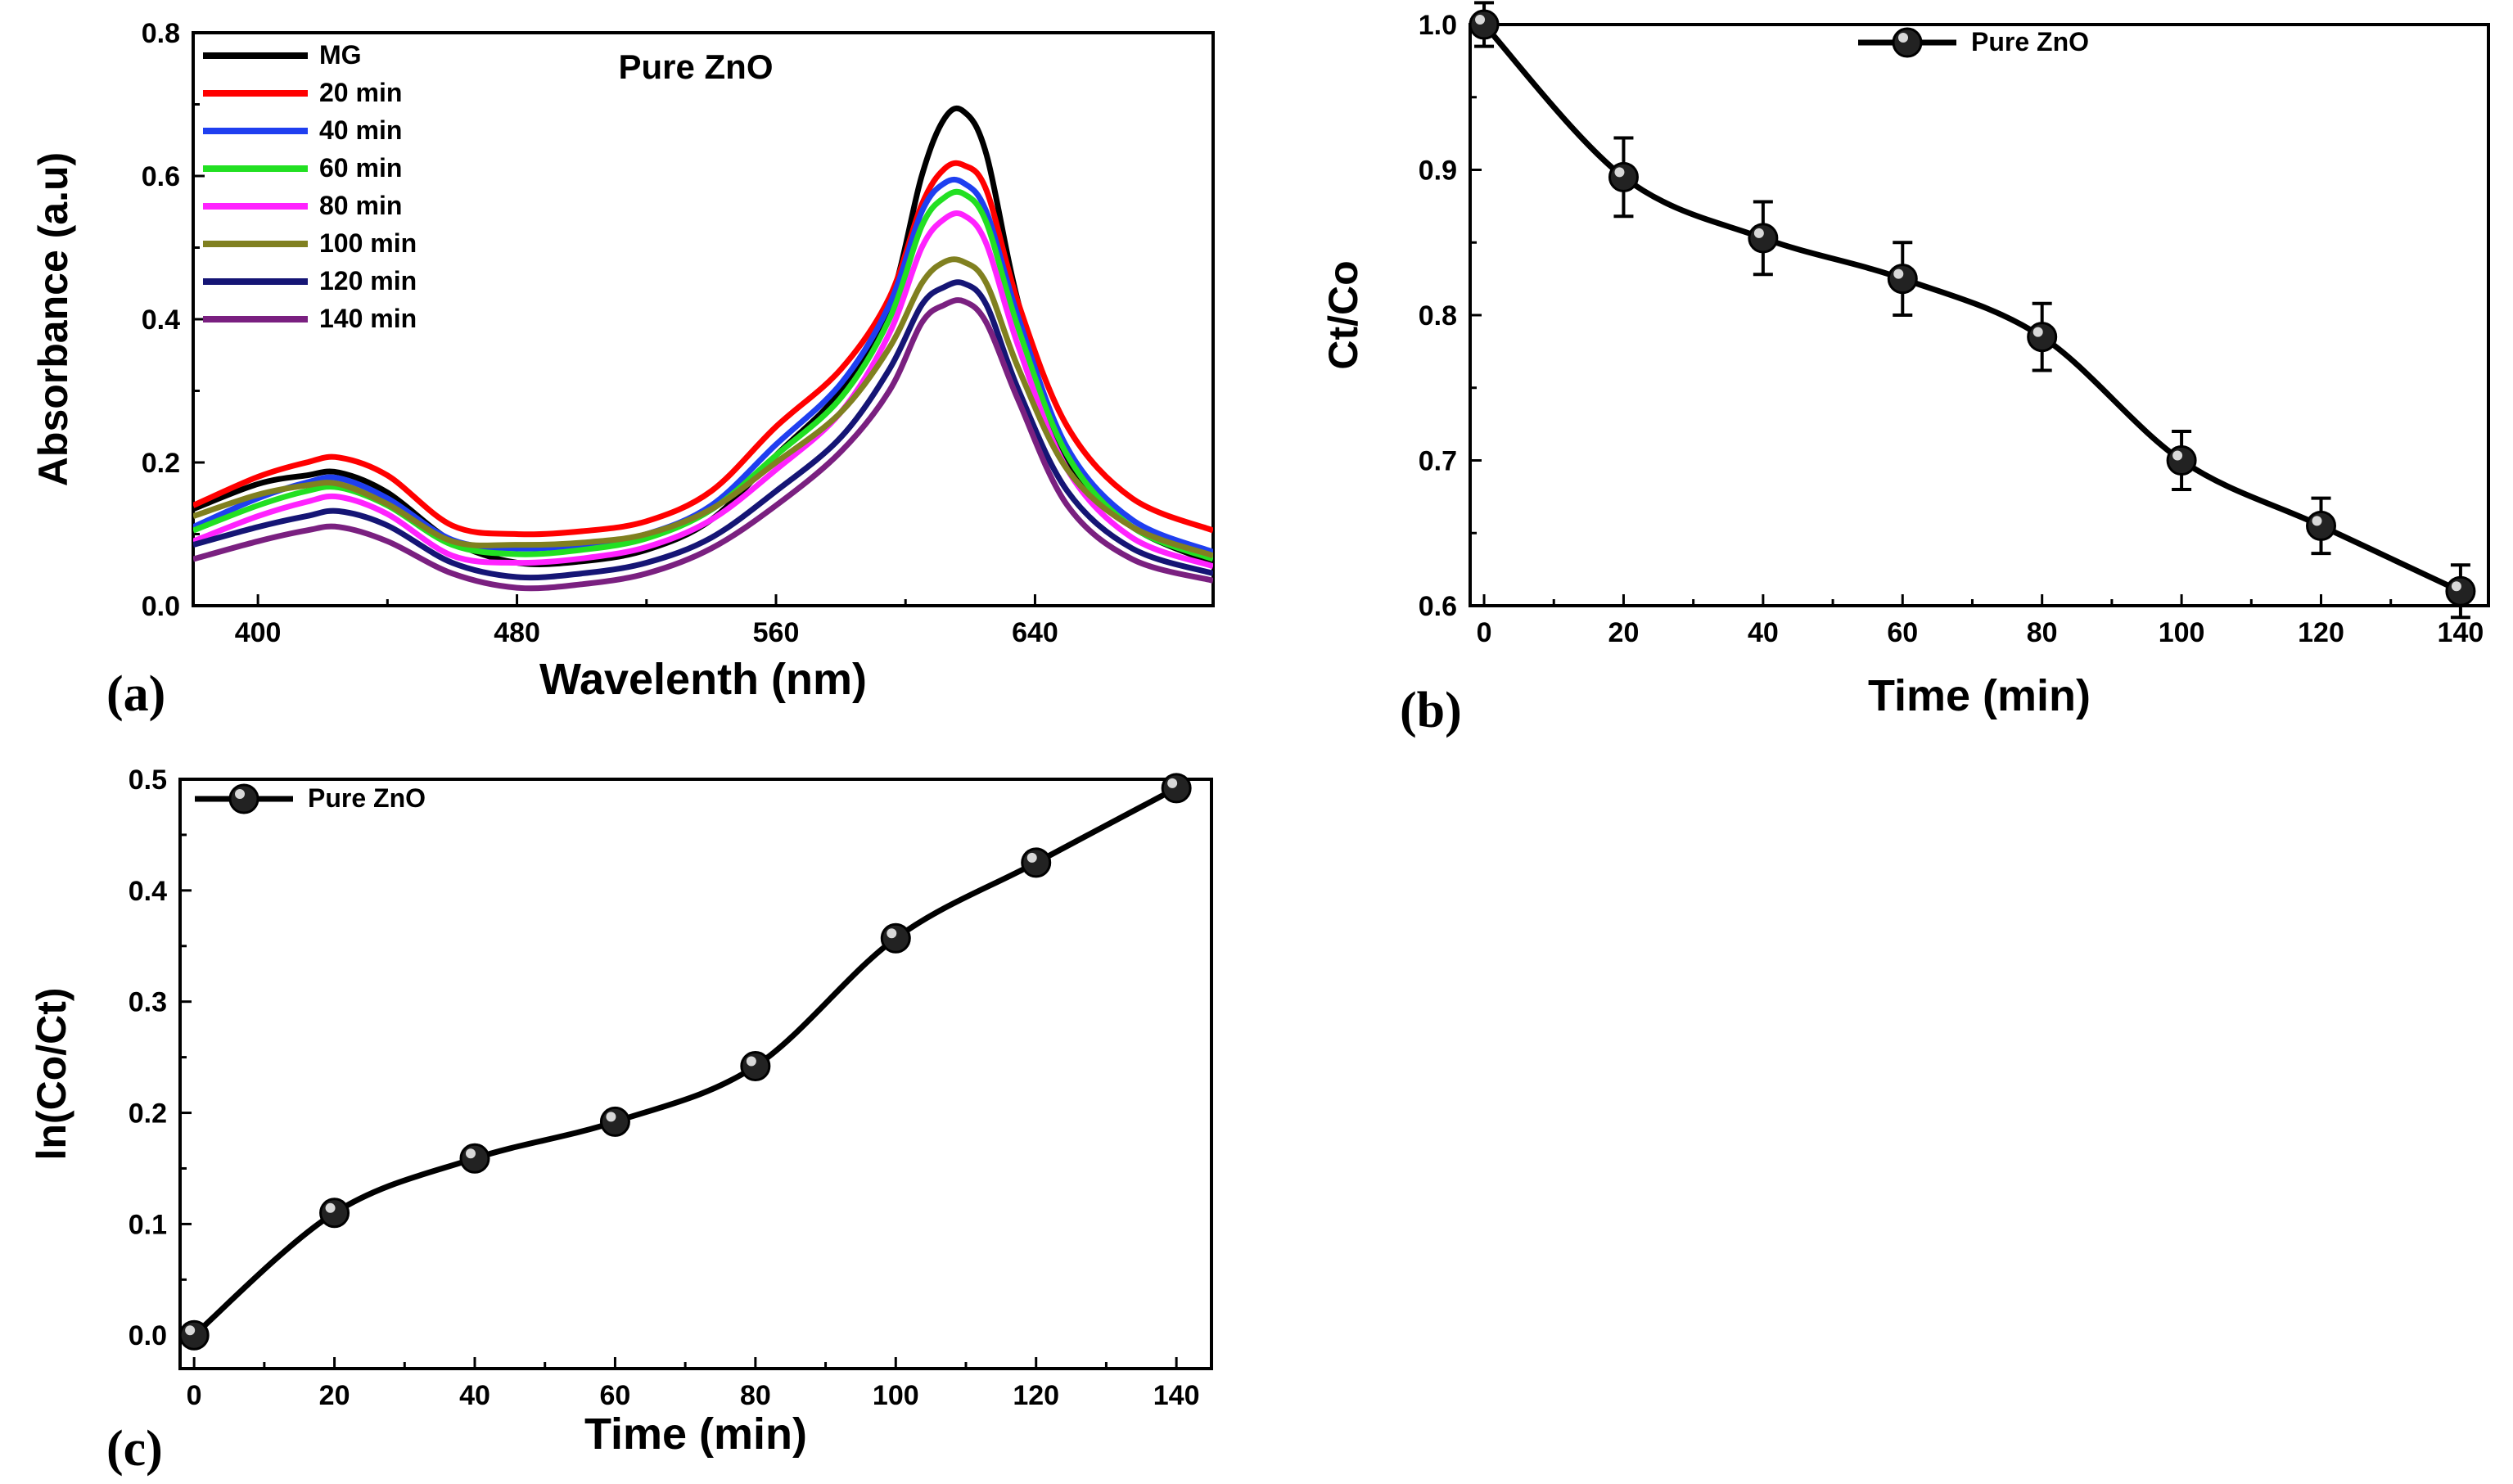  I want to click on x-tick-label: 400, so click(258, 632).